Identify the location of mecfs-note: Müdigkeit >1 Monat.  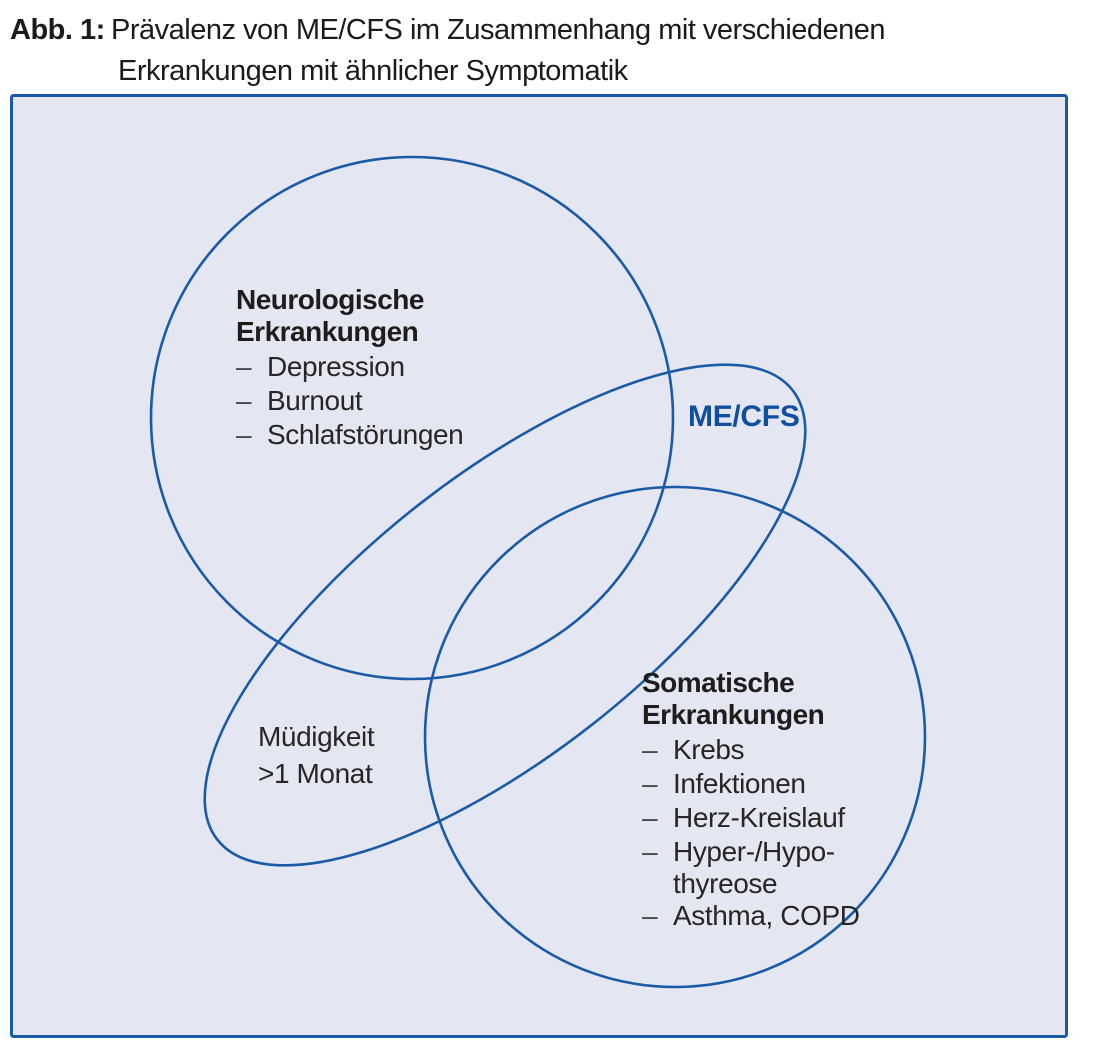
(316, 755).